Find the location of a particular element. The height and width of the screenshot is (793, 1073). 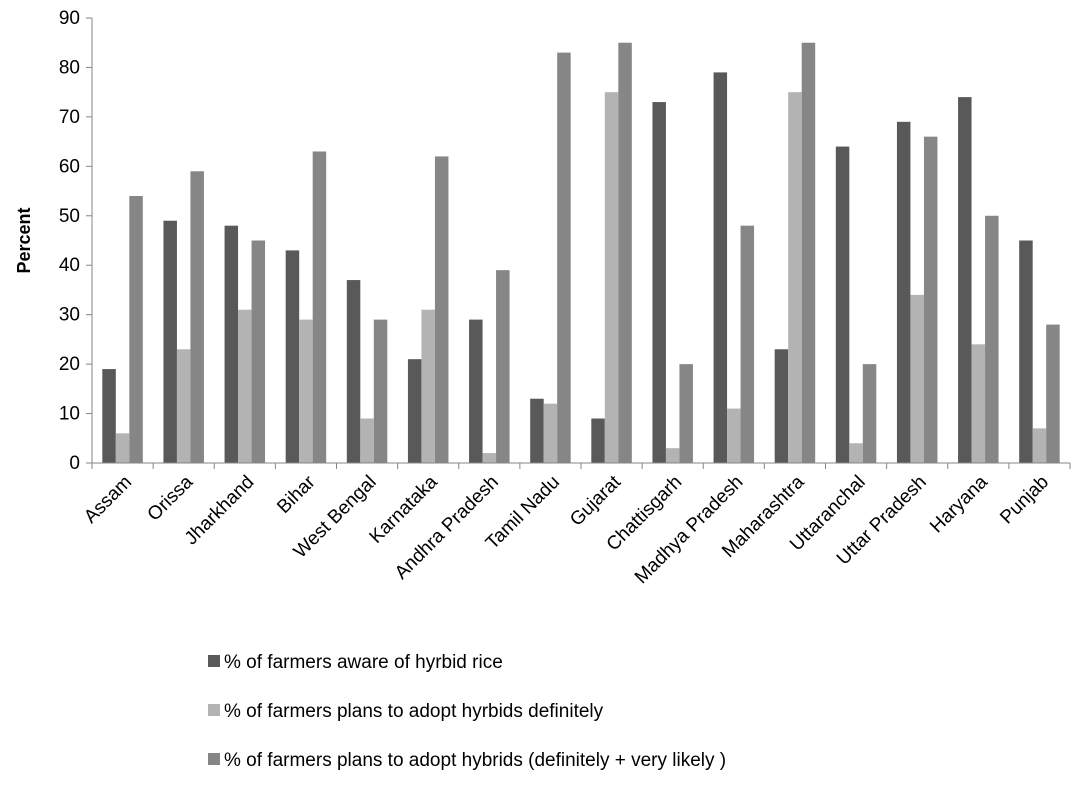

bar-series-2-uttaranchal is located at coordinates (856, 453).